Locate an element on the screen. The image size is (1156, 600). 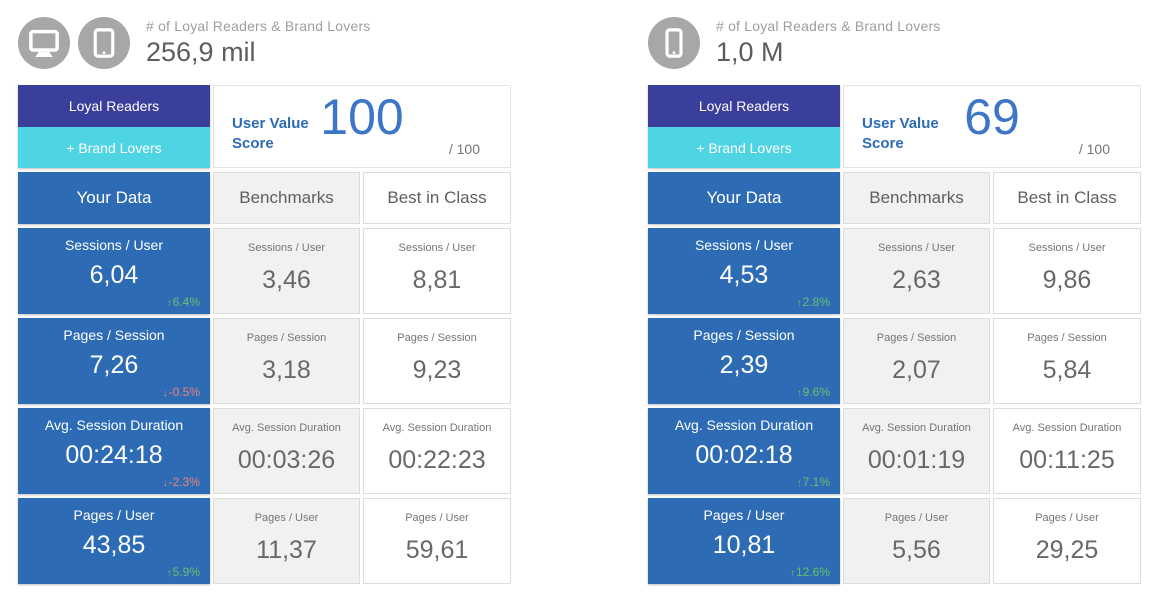
metric-value: 8,81 is located at coordinates (437, 280).